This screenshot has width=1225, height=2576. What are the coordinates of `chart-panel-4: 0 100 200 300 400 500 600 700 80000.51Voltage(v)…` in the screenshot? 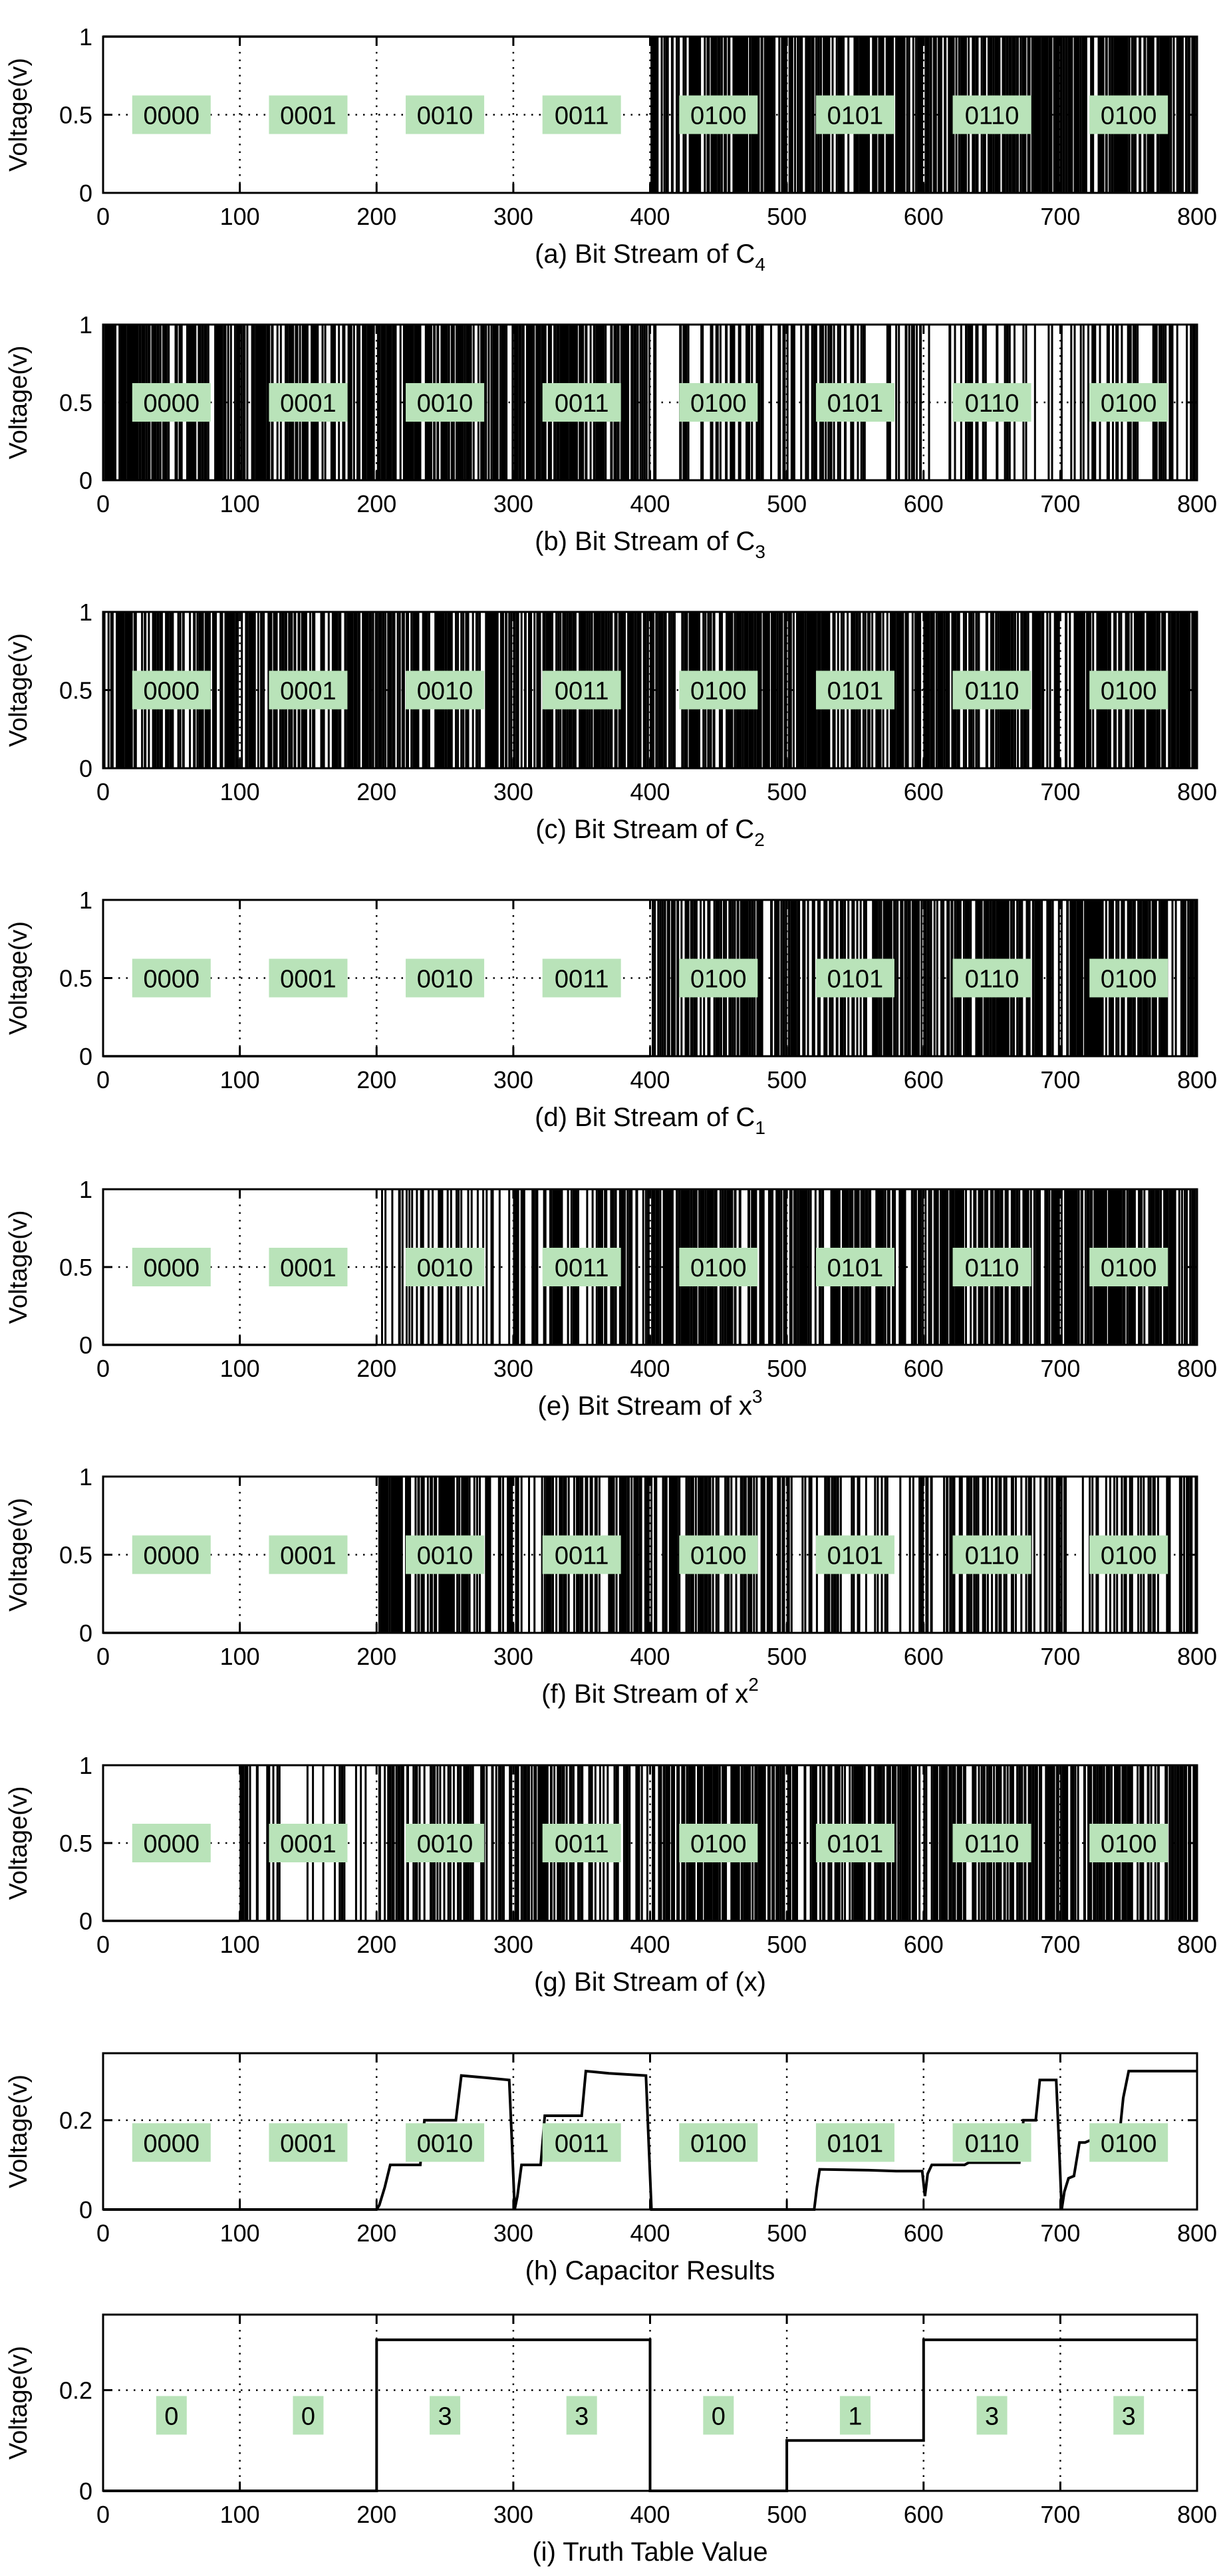 It's located at (611, 1298).